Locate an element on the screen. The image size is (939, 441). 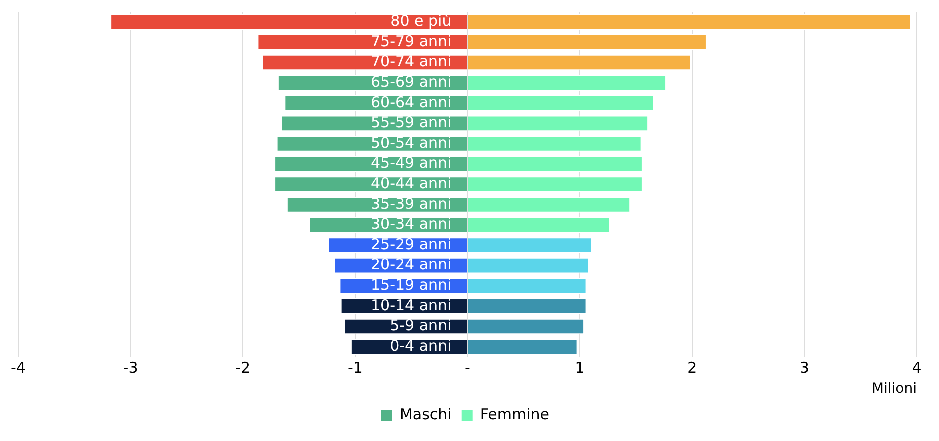
y-tick-label: 10-14 anni is located at coordinates (411, 305).